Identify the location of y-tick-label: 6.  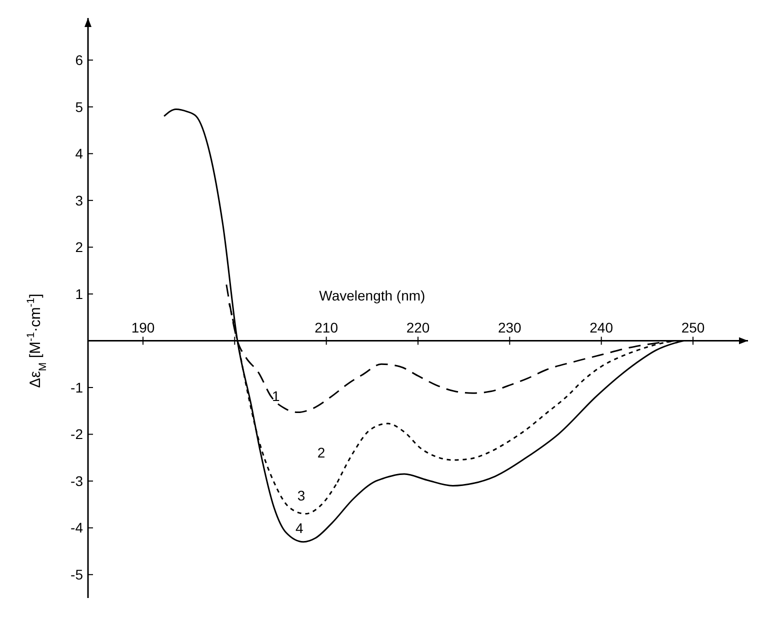
(79, 60).